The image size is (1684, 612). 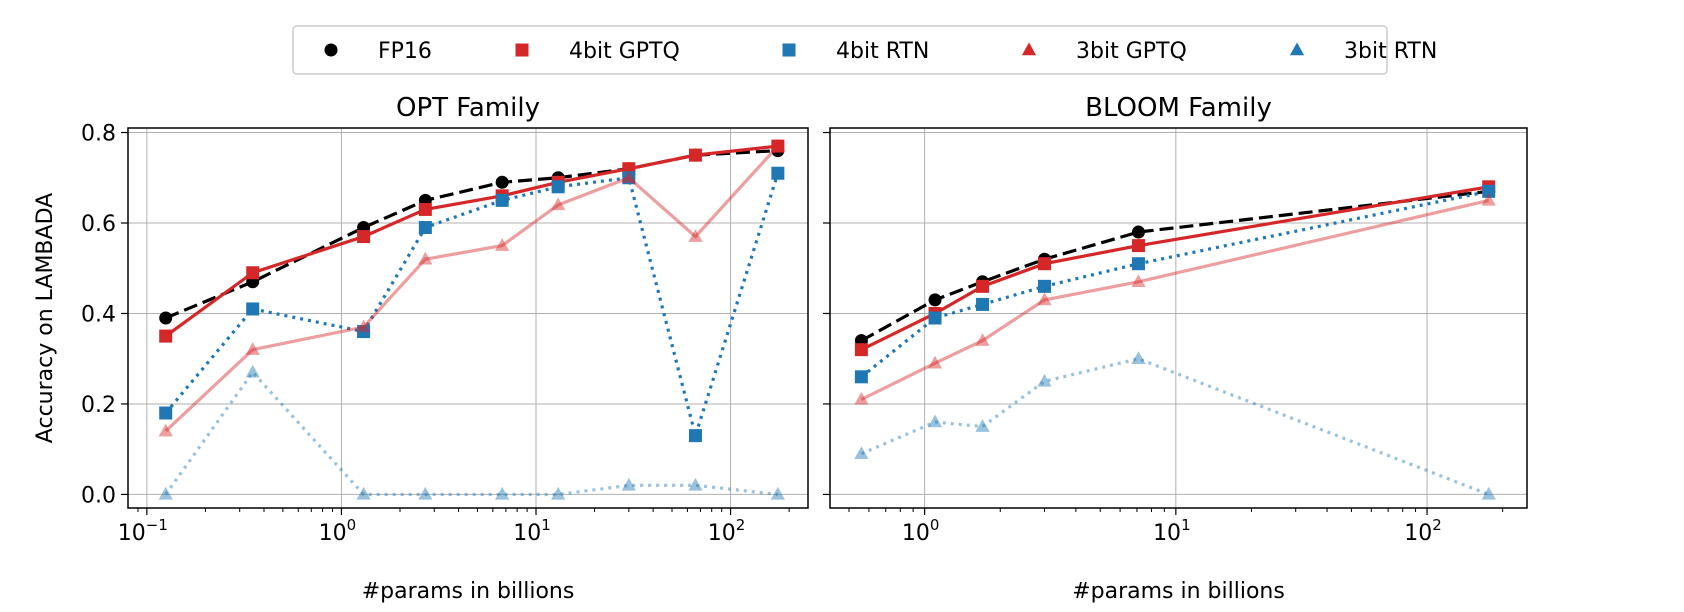 I want to click on legend: FP16 4bit GPTQ 4bit RTN 3bit GPTQ 3bit RTN, so click(x=864, y=50).